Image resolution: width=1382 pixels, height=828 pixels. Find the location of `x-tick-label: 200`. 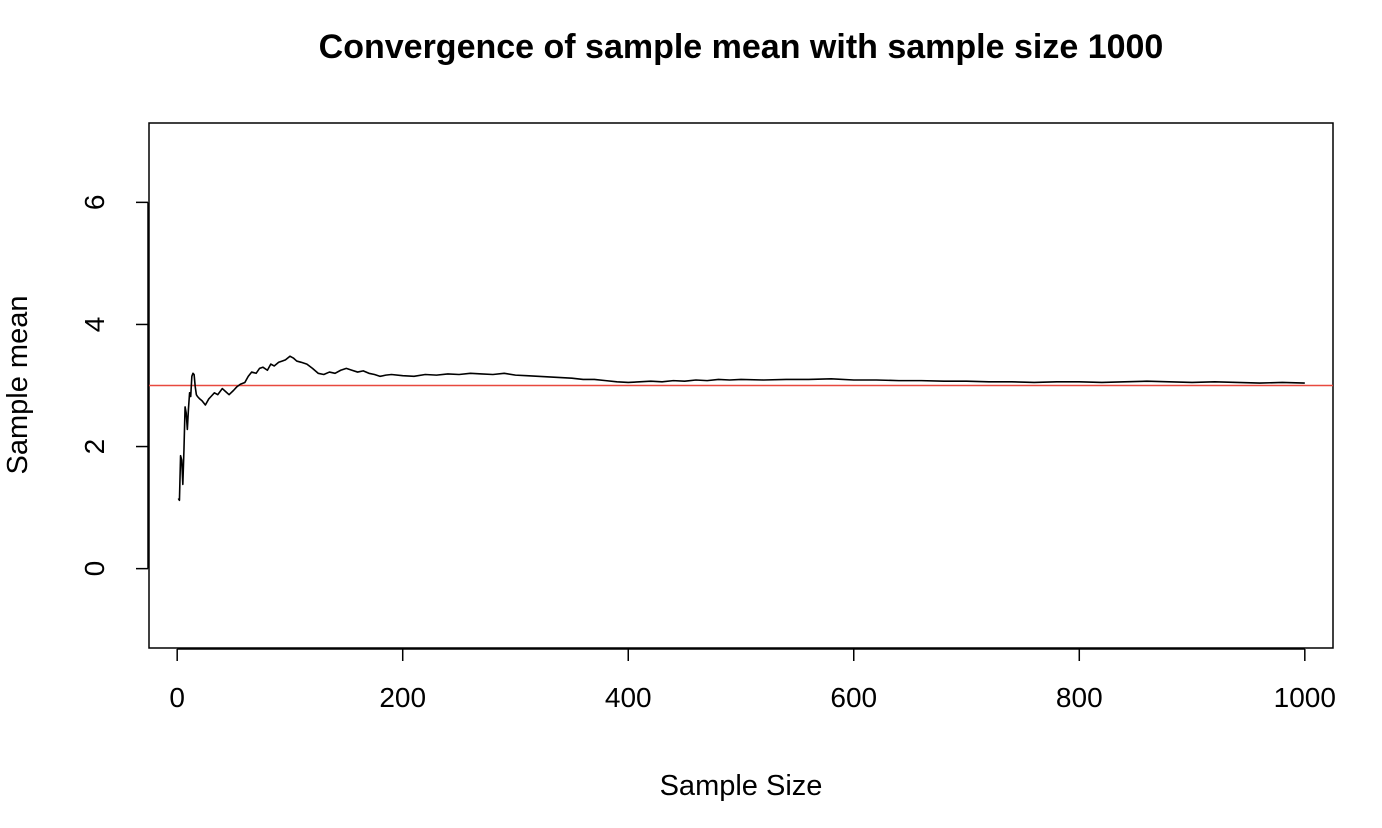

x-tick-label: 200 is located at coordinates (402, 697).